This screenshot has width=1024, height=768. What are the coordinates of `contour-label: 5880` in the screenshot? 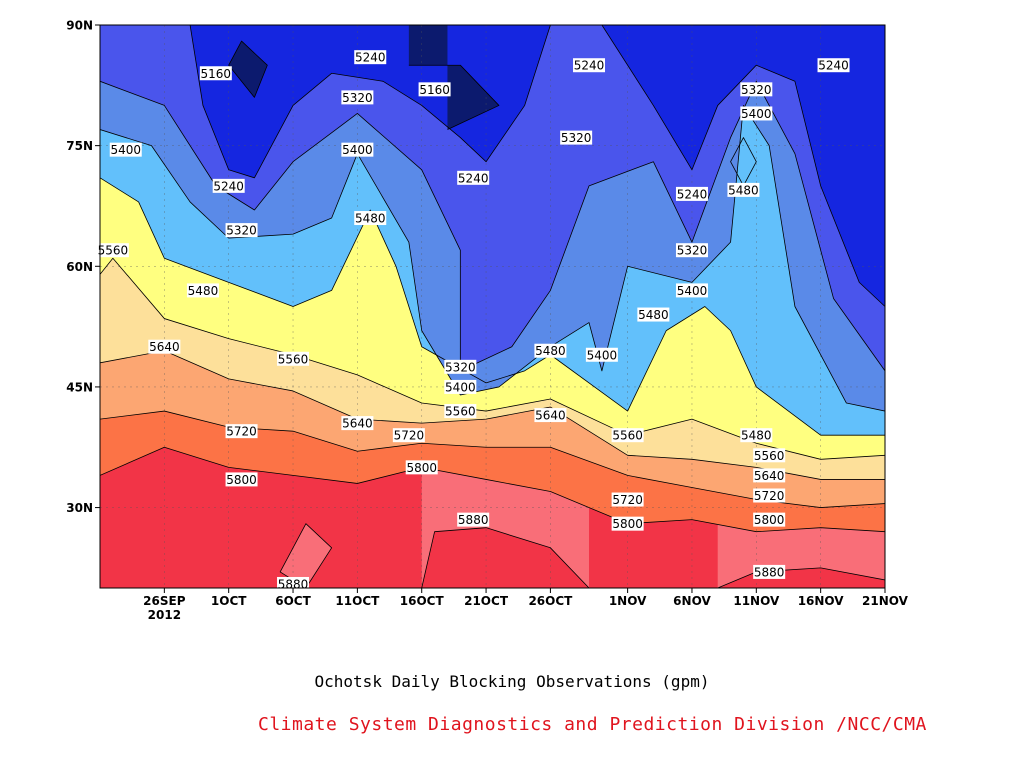 It's located at (473, 519).